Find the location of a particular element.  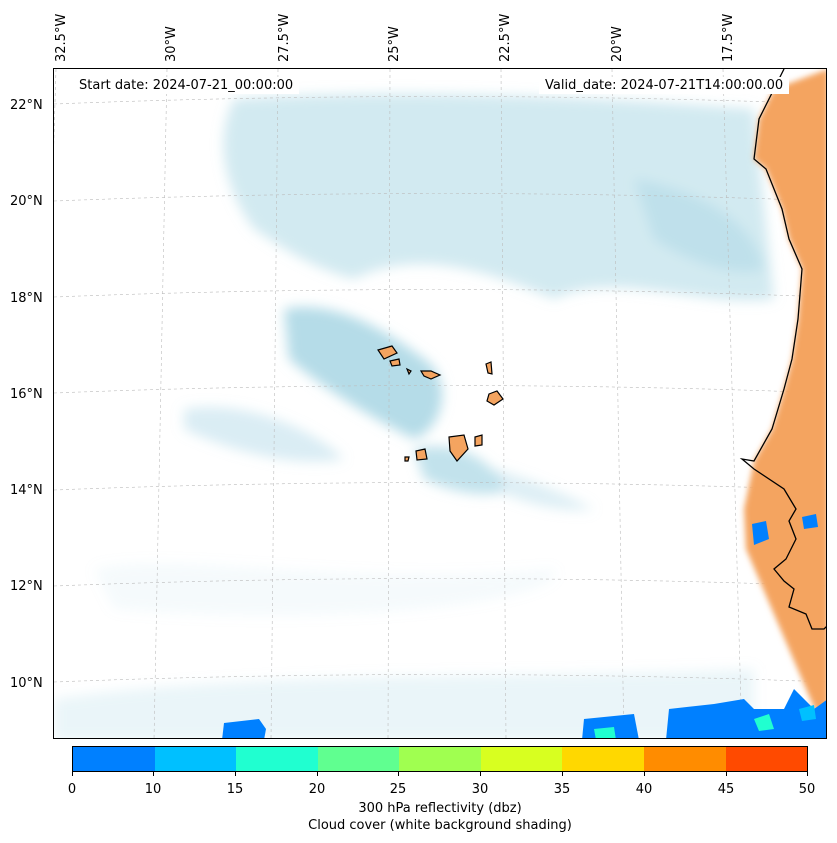

coastline is located at coordinates (782, 349).